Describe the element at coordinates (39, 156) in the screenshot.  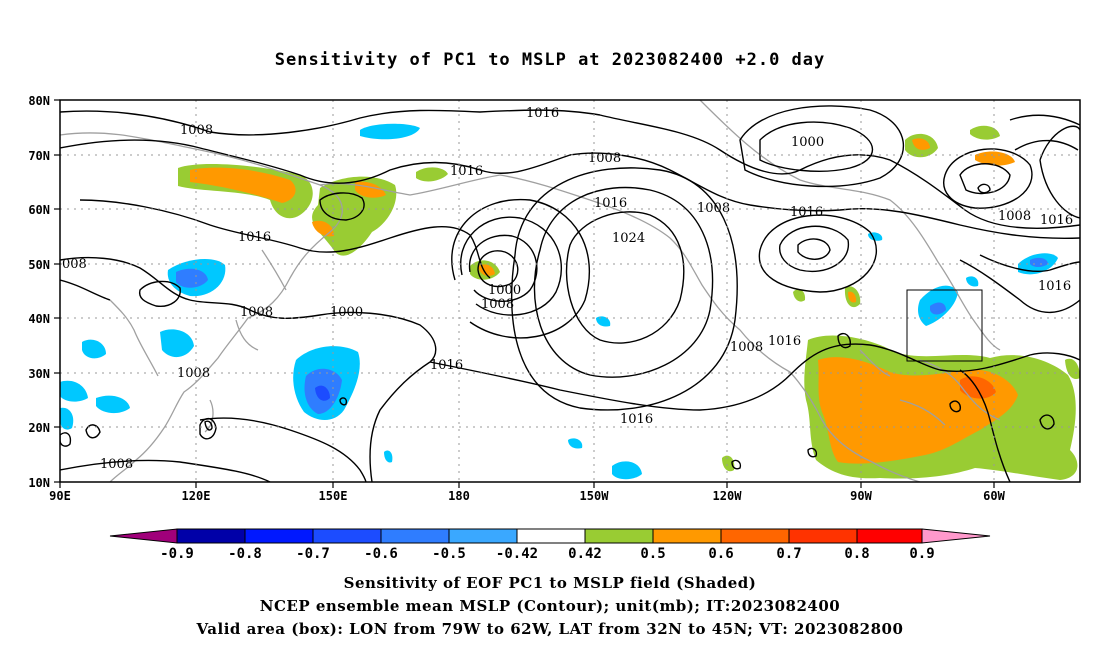
I see `lat-label: 70N` at that location.